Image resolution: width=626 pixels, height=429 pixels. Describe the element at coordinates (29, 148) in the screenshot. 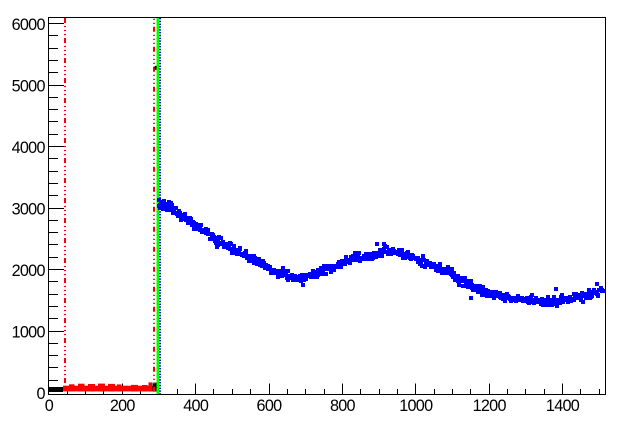

I see `svg-text: 4000` at that location.